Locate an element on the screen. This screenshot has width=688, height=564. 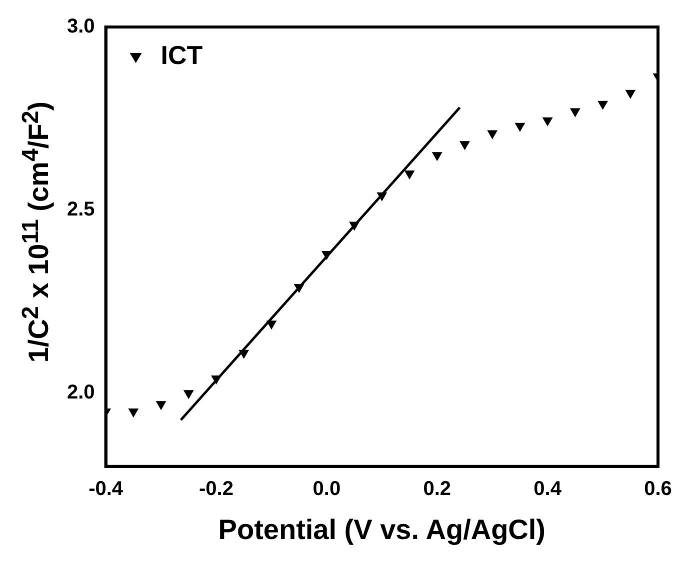
x-tick-label: -0.4 is located at coordinates (106, 489).